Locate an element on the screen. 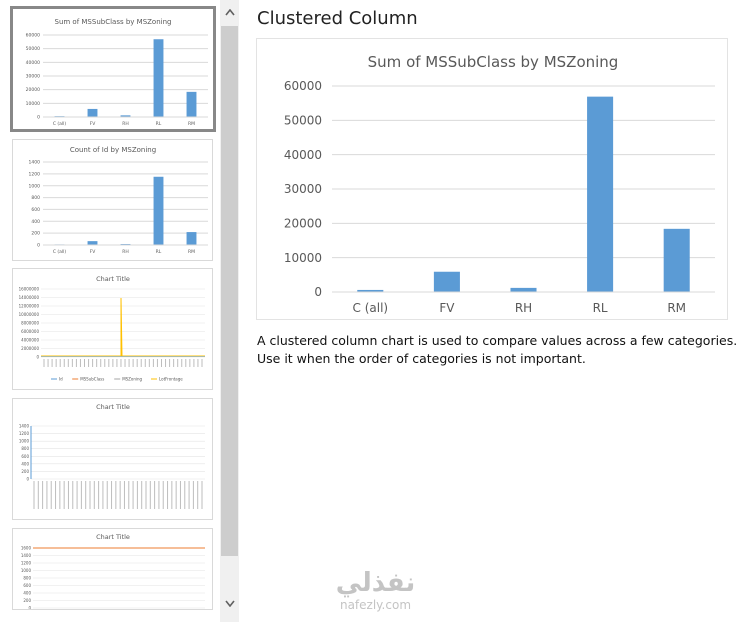 This screenshot has width=747, height=622. y-tick-label: 6000000 is located at coordinates (30, 331).